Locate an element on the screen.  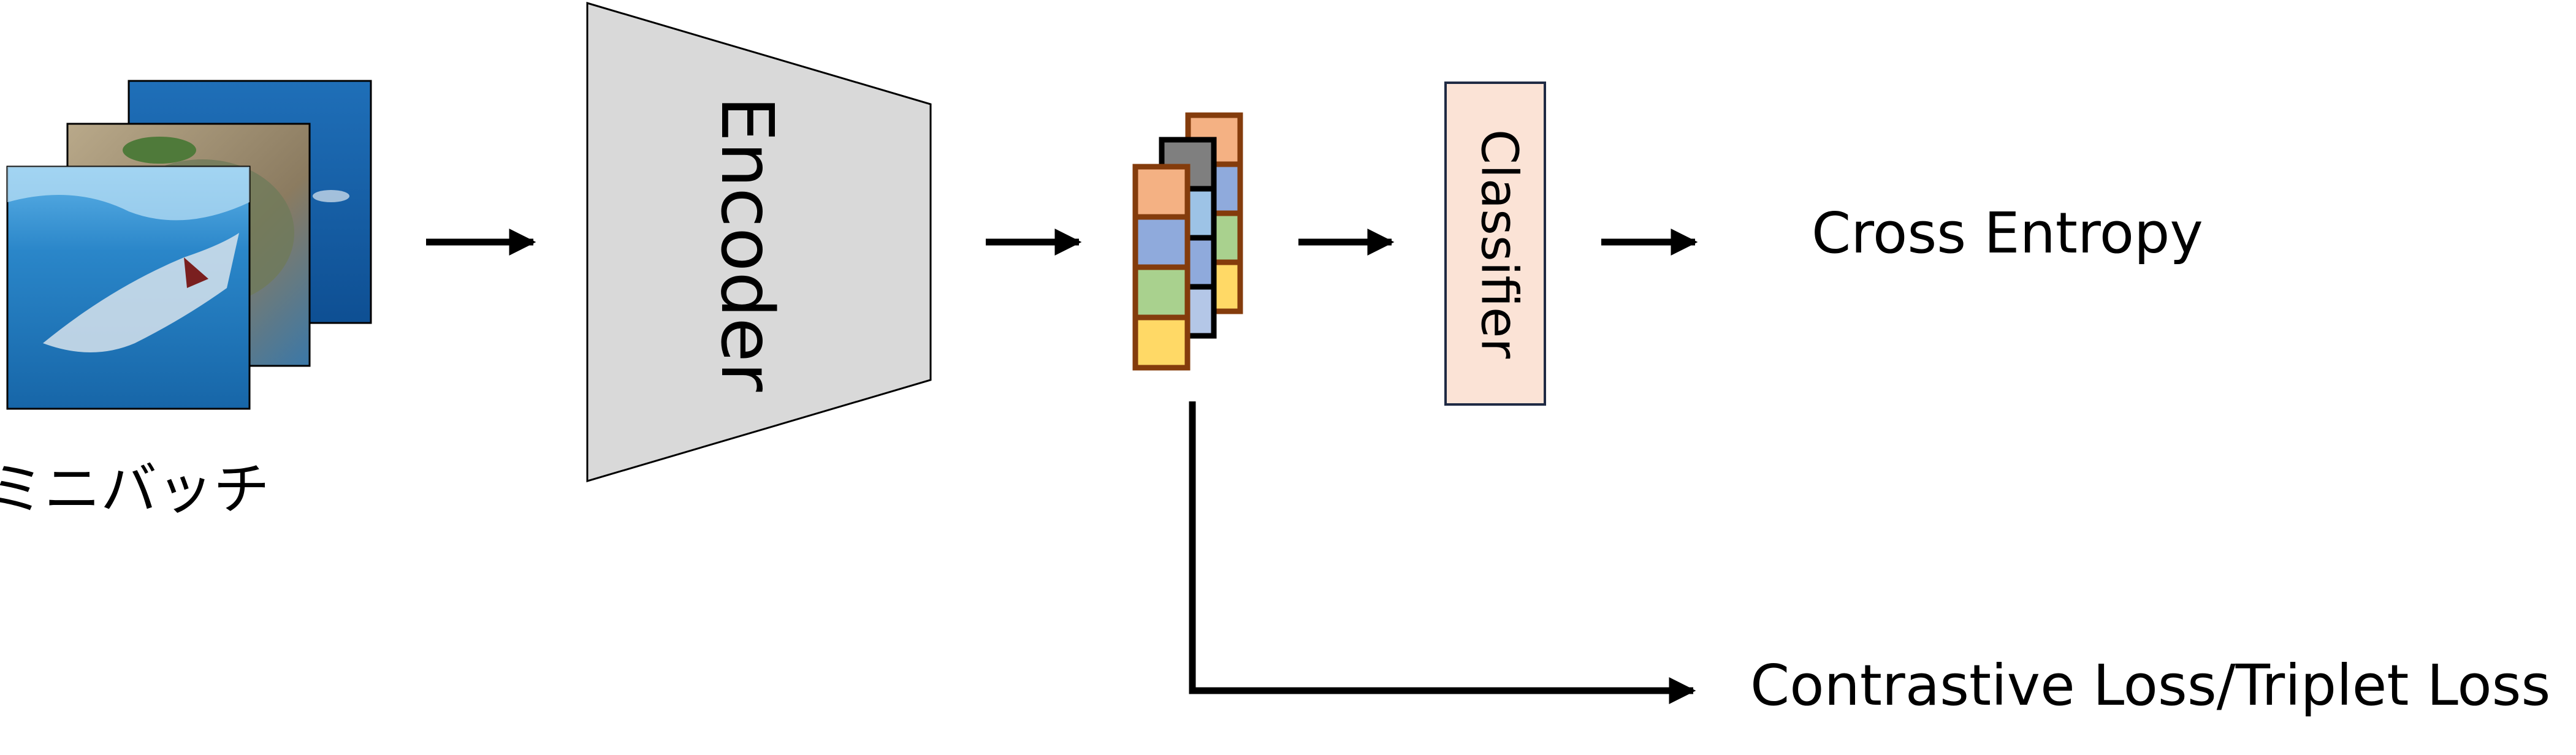
feature-vector-front is located at coordinates (1161, 267).